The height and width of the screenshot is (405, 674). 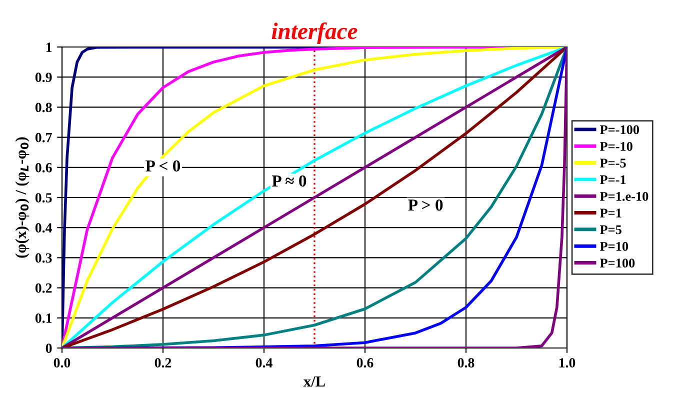 What do you see at coordinates (617, 263) in the screenshot?
I see `legend-label: P=100` at bounding box center [617, 263].